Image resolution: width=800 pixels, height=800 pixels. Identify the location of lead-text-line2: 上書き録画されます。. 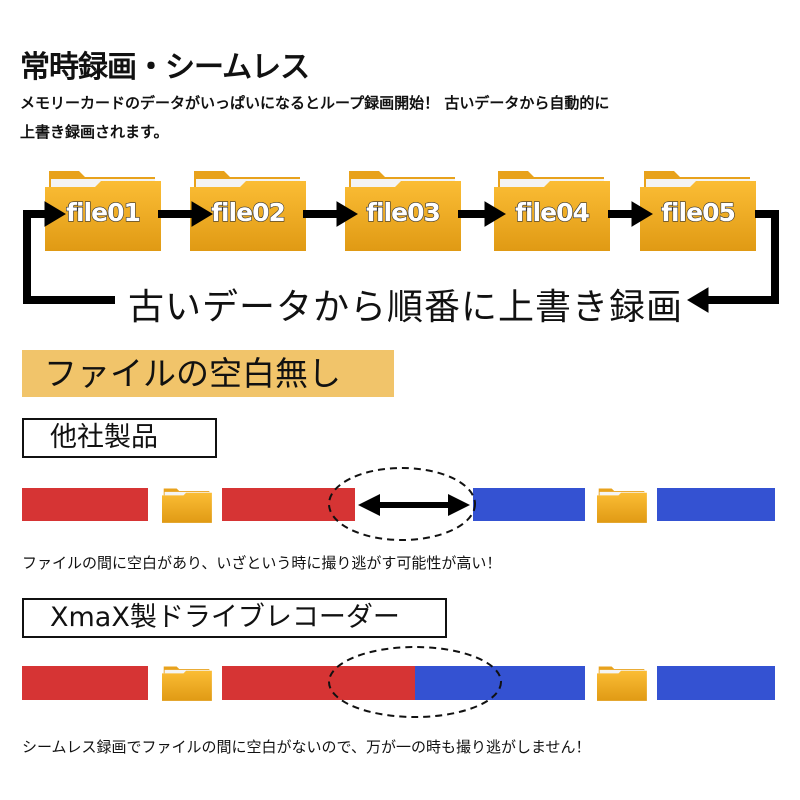
(94, 132).